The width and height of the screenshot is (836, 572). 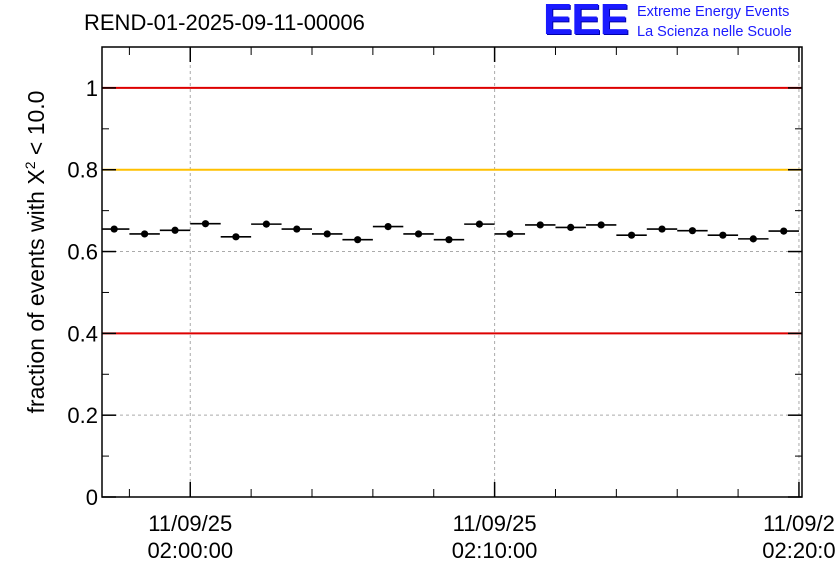 What do you see at coordinates (190, 550) in the screenshot?
I see `x-tick-label-time: 02:00:00` at bounding box center [190, 550].